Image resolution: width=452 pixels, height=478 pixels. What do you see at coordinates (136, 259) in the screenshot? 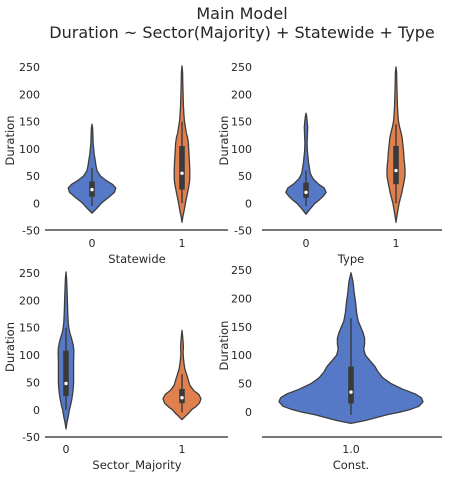
I see `x-axis-label: Statewide` at bounding box center [136, 259].